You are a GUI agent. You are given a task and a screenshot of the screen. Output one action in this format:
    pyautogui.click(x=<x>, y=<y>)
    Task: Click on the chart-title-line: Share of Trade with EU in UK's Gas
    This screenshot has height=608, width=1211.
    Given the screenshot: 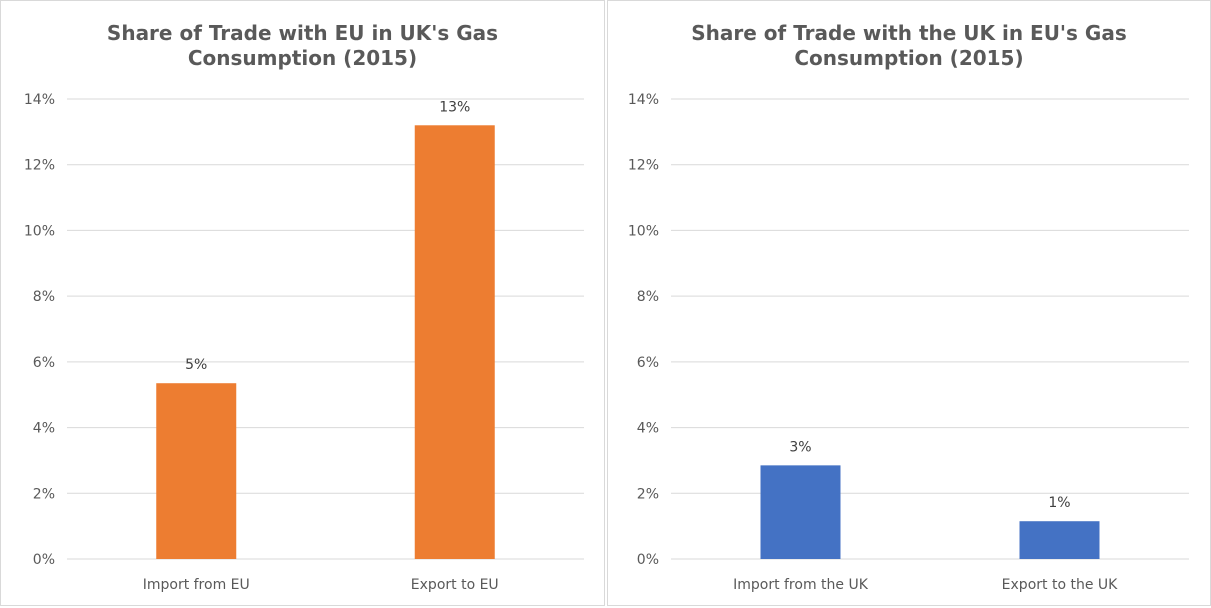 What is the action you would take?
    pyautogui.click(x=302, y=33)
    